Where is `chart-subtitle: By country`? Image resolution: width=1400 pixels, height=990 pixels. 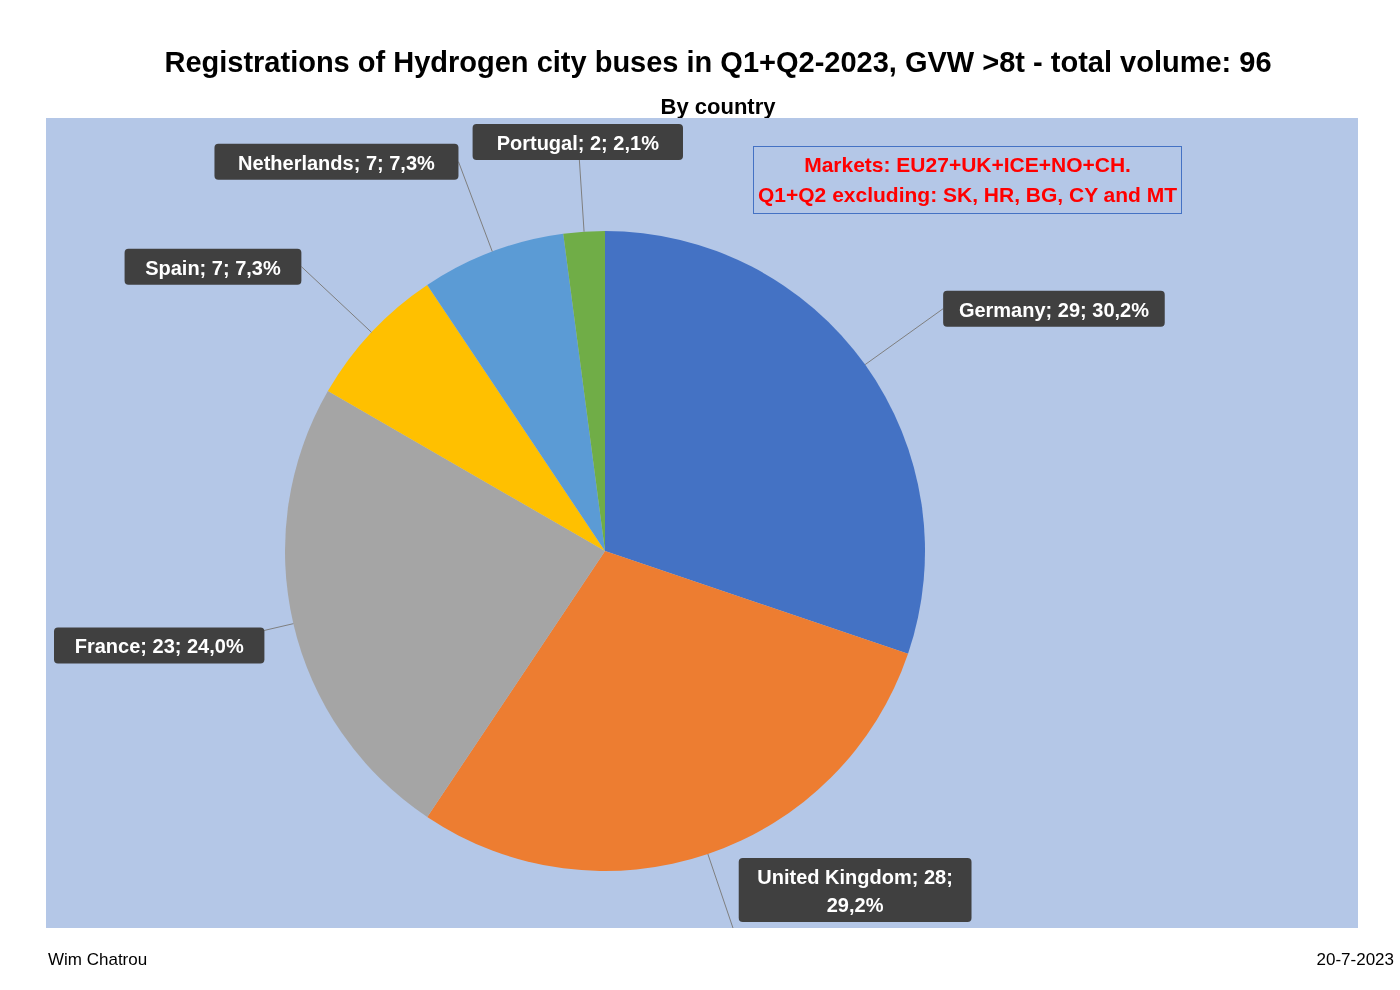
chart-subtitle: By country is located at coordinates (718, 107).